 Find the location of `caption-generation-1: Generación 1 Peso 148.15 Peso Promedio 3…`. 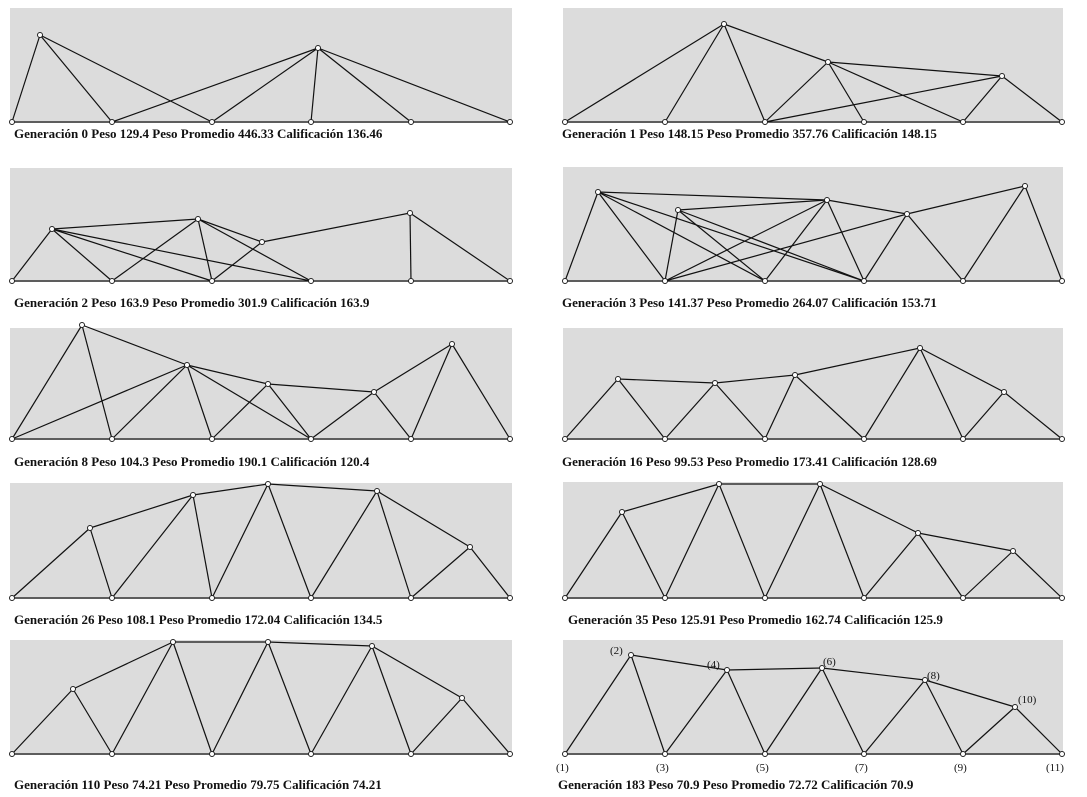

caption-generation-1: Generación 1 Peso 148.15 Peso Promedio 3… is located at coordinates (749, 133).